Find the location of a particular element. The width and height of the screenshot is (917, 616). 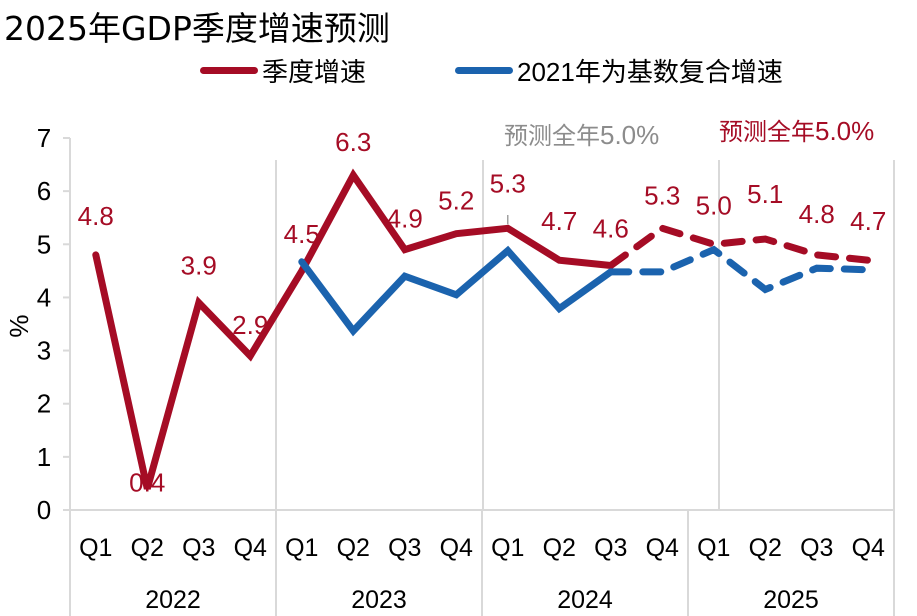

y-tick-label: 6 is located at coordinates (44, 191).